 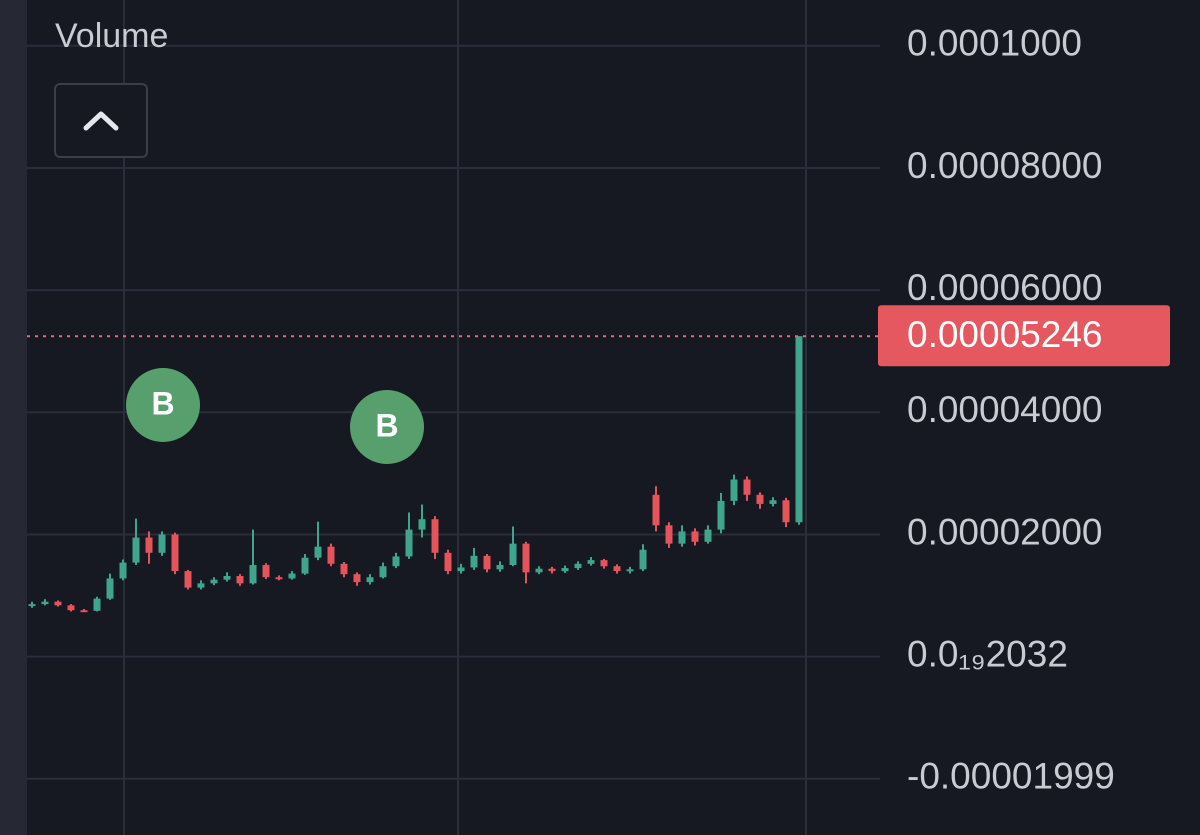 I want to click on overlay: 0.00005246, so click(x=598, y=336).